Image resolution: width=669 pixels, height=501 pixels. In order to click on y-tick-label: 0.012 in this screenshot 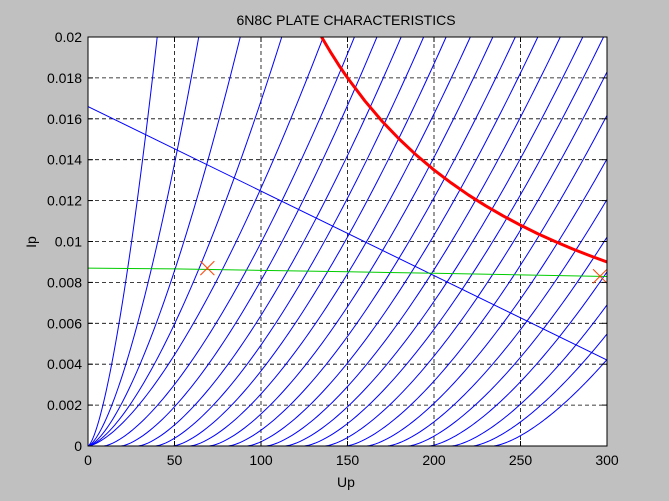, I will do `click(64, 201)`.